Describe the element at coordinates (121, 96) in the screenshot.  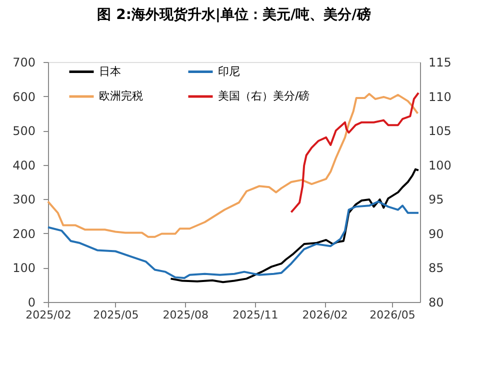
I see `legend-label: 欧洲完税` at that location.